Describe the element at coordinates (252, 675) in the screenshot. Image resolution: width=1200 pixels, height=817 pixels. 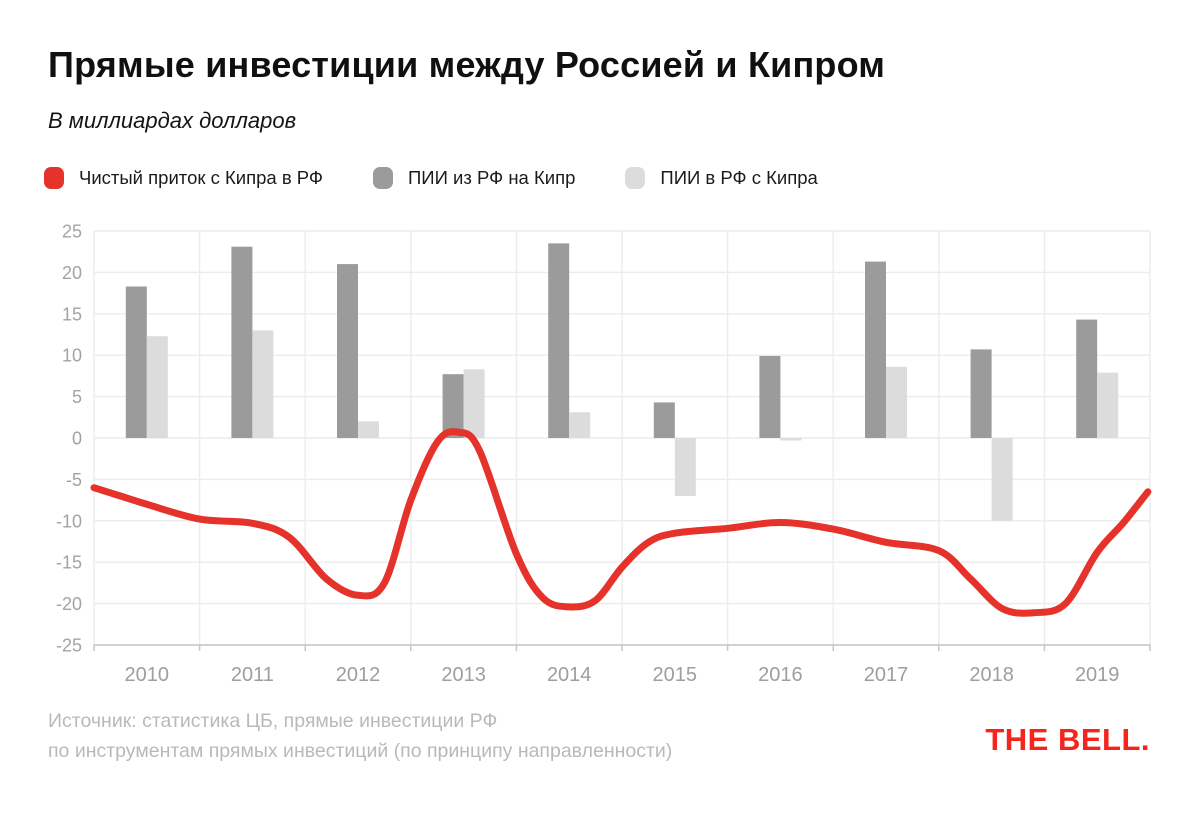
I see `x-tick-label-2011: 2011` at that location.